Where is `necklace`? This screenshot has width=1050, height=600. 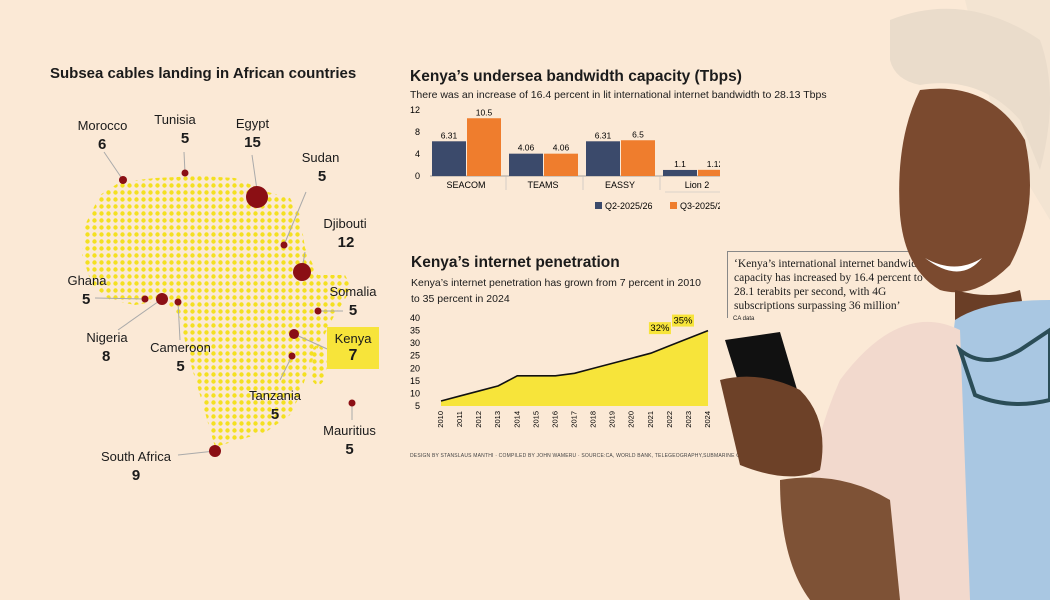 necklace is located at coordinates (1002, 366).